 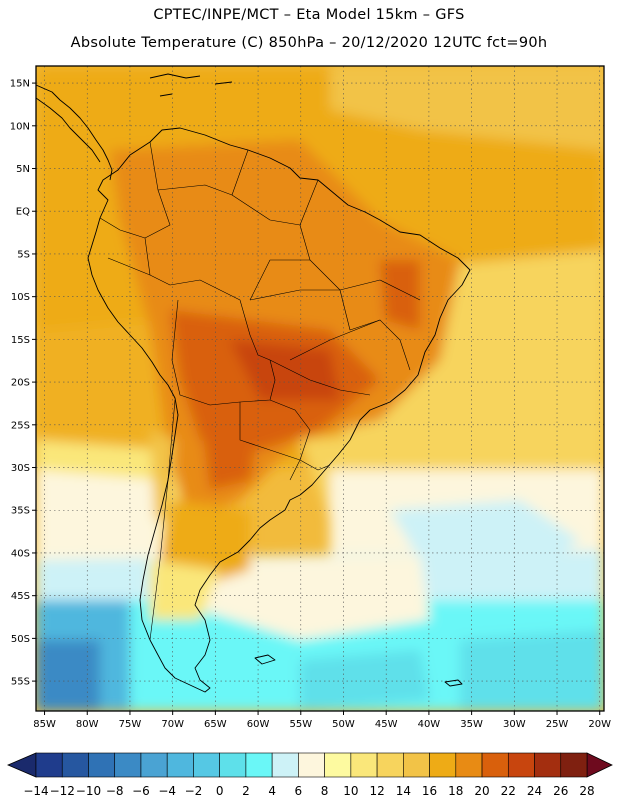 I want to click on lat-label: 25S, so click(x=20, y=425).